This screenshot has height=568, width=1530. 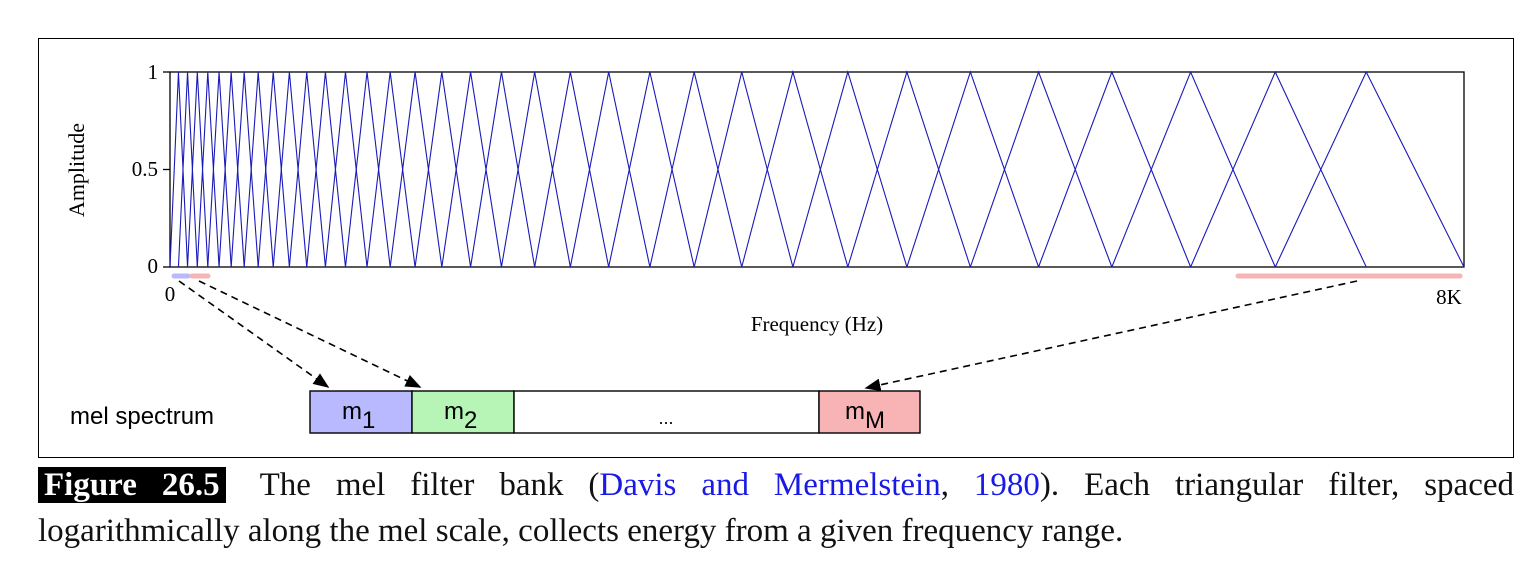 I want to click on y-tick-label: 0, so click(x=153, y=266).